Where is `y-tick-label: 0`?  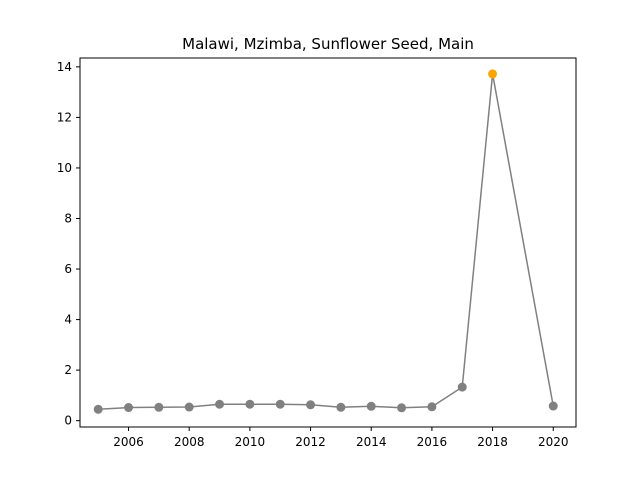
y-tick-label: 0 is located at coordinates (68, 421).